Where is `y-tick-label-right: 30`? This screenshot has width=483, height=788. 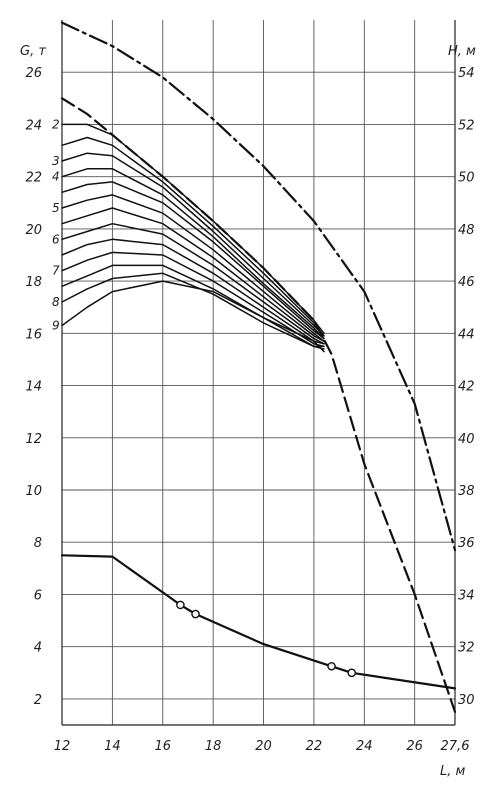
y-tick-label-right: 30 is located at coordinates (466, 700).